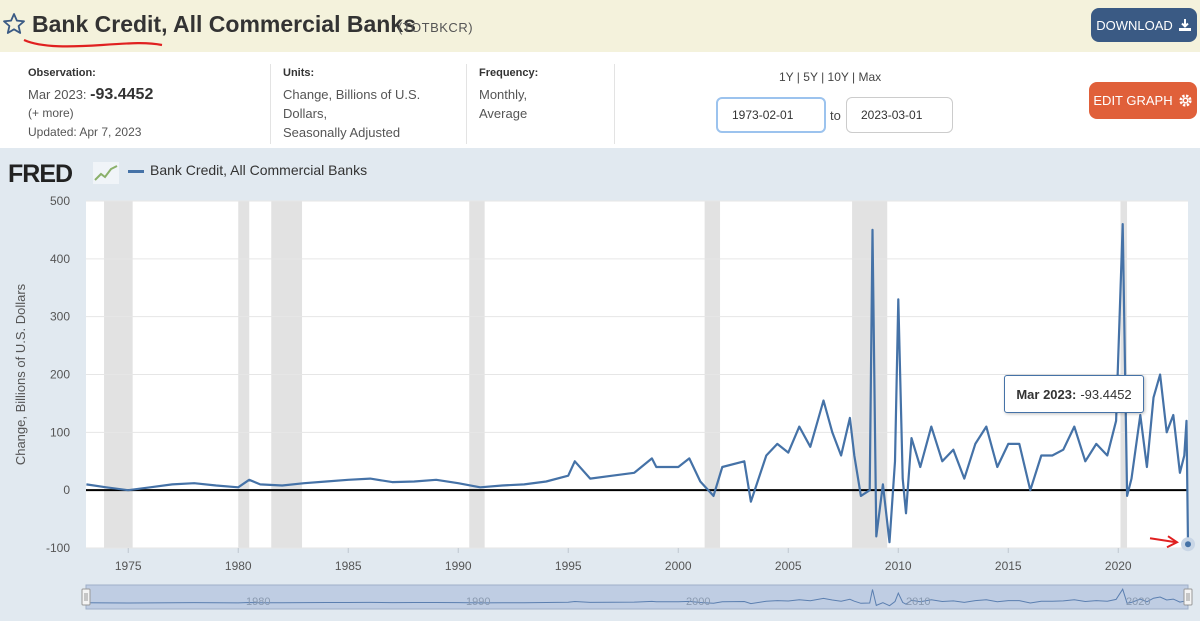 This screenshot has height=621, width=1200. I want to click on x-tick-label: 2005, so click(788, 566).